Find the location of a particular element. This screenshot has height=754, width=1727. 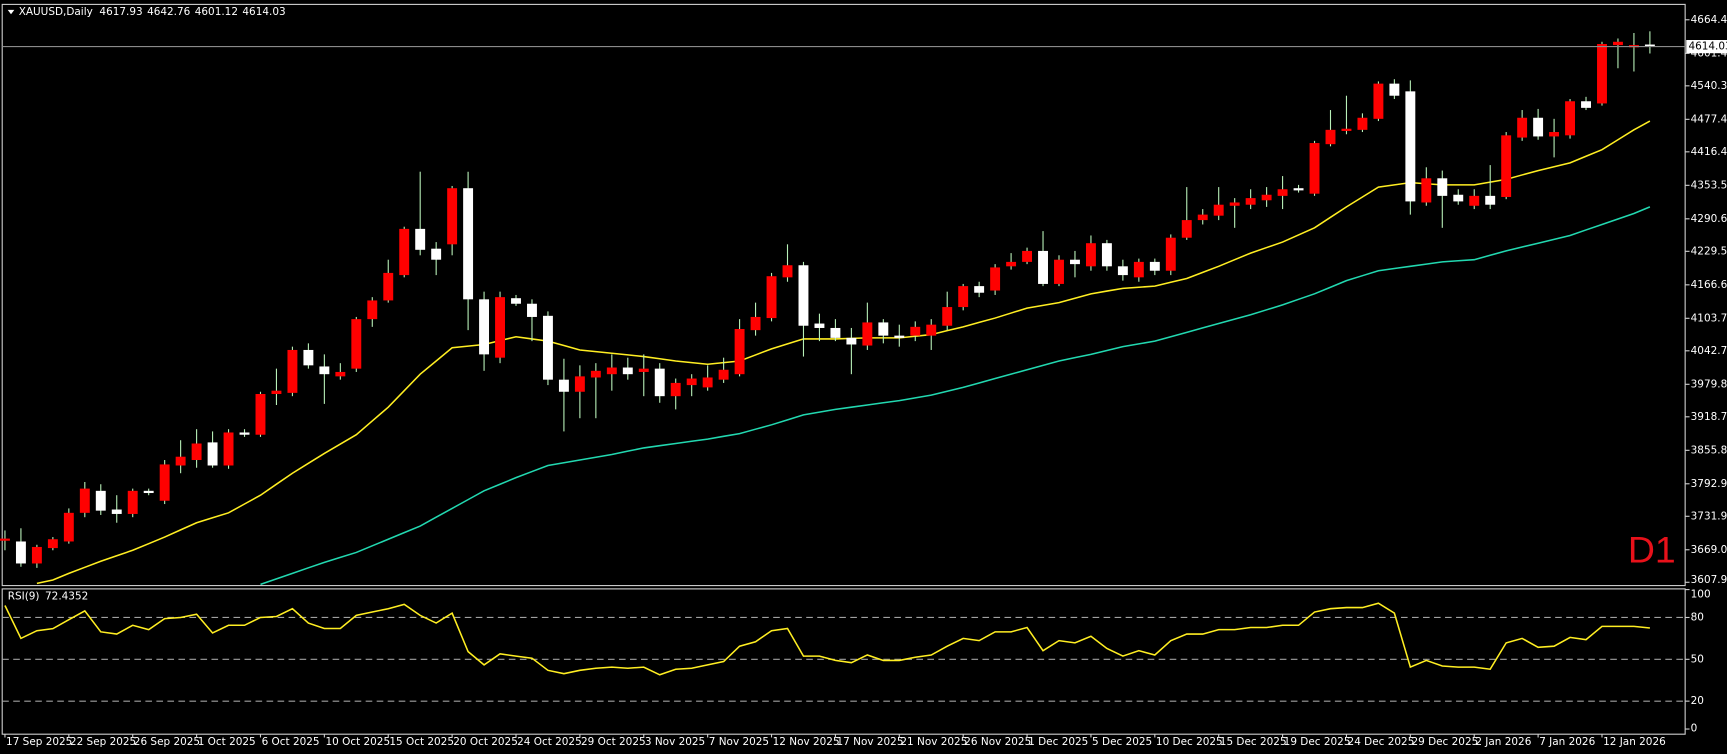

x-tick-label: 10 Dec 2025 is located at coordinates (1189, 742).